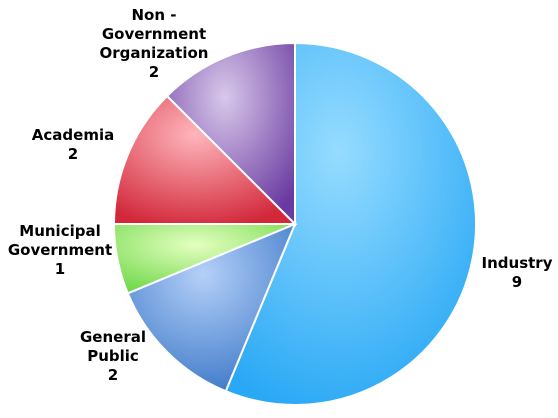  What do you see at coordinates (517, 282) in the screenshot?
I see `slice-value: 9` at bounding box center [517, 282].